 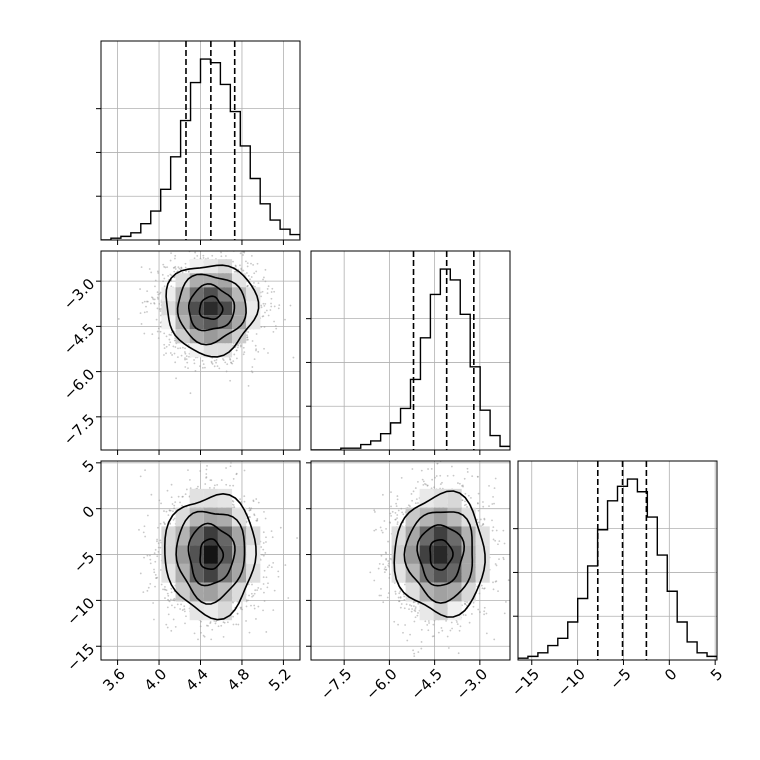 I want to click on histogram-bars, so click(x=200, y=140).